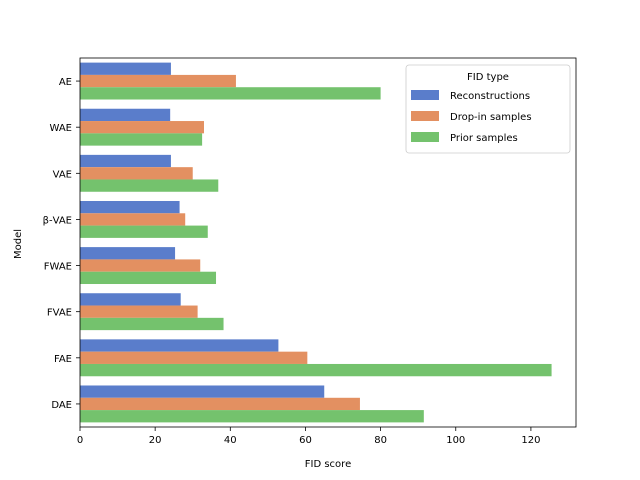  What do you see at coordinates (380, 440) in the screenshot?
I see `x-tick-label-80: 80` at bounding box center [380, 440].